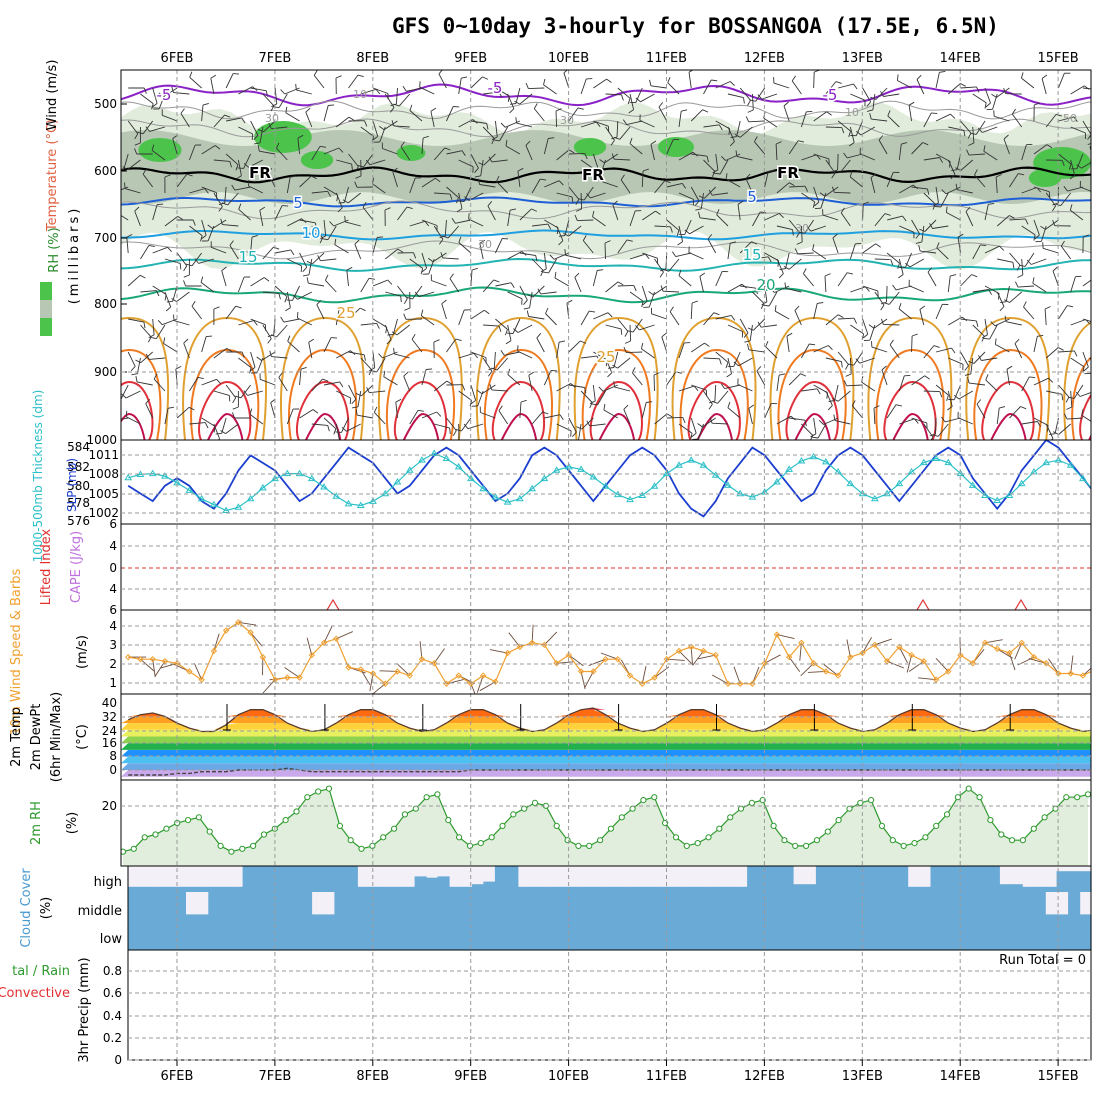 The height and width of the screenshot is (1100, 1100). I want to click on isotherm-lobe, so click(322, 394).